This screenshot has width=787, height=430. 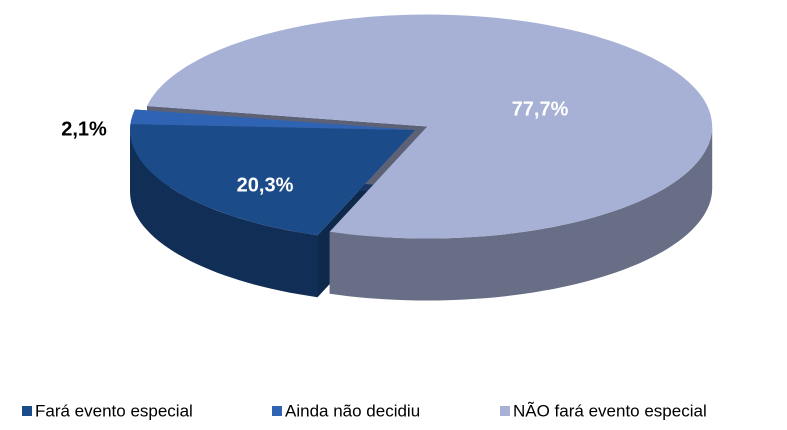 What do you see at coordinates (114, 410) in the screenshot?
I see `legend-label: Fará evento especial` at bounding box center [114, 410].